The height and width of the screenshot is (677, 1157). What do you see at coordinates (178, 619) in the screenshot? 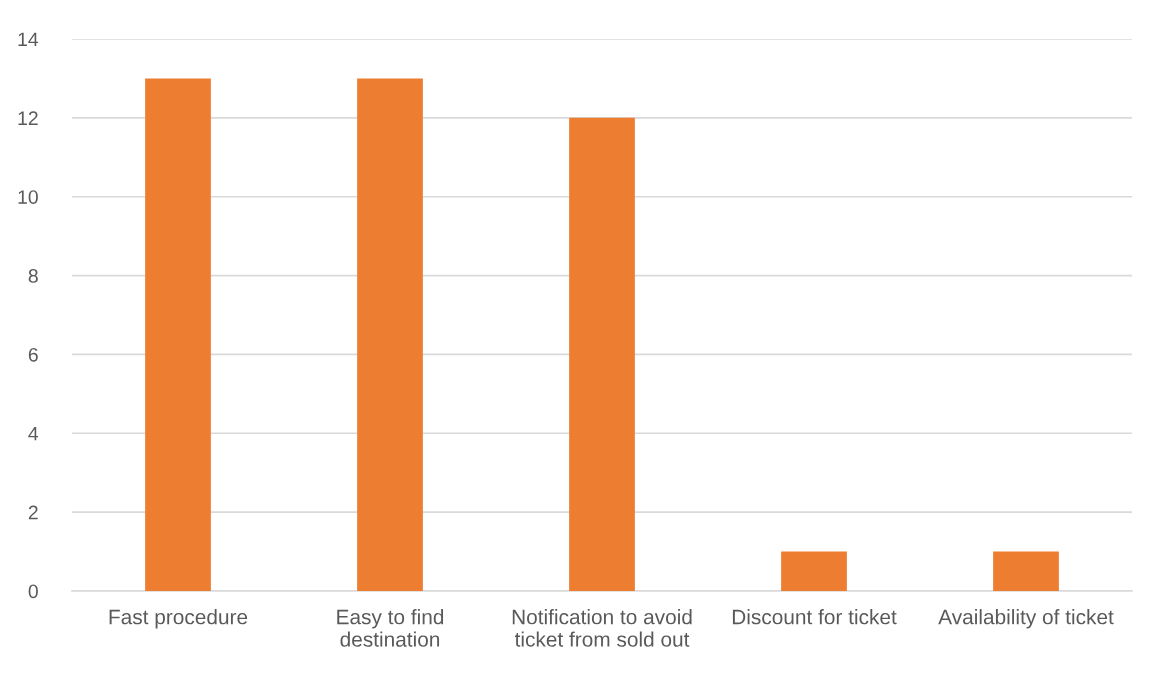
I see `x-tick-label: Fast procedure` at bounding box center [178, 619].